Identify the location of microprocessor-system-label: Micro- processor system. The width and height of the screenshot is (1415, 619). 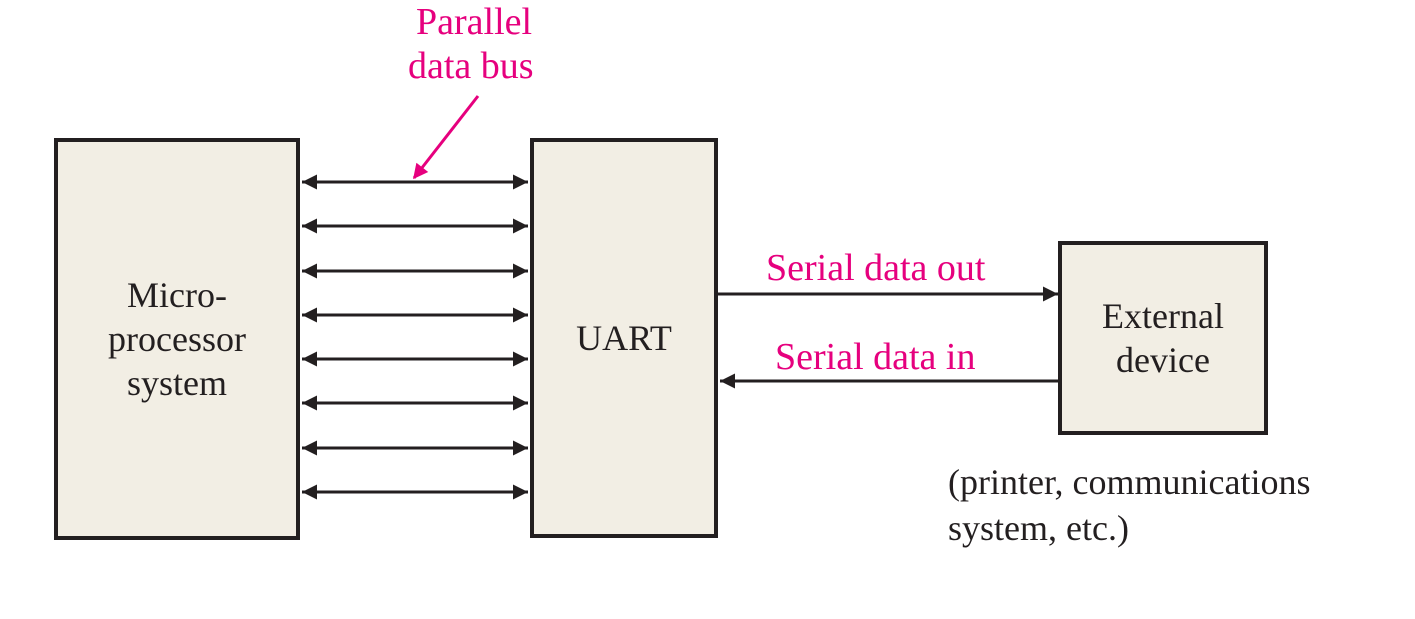
(177, 339).